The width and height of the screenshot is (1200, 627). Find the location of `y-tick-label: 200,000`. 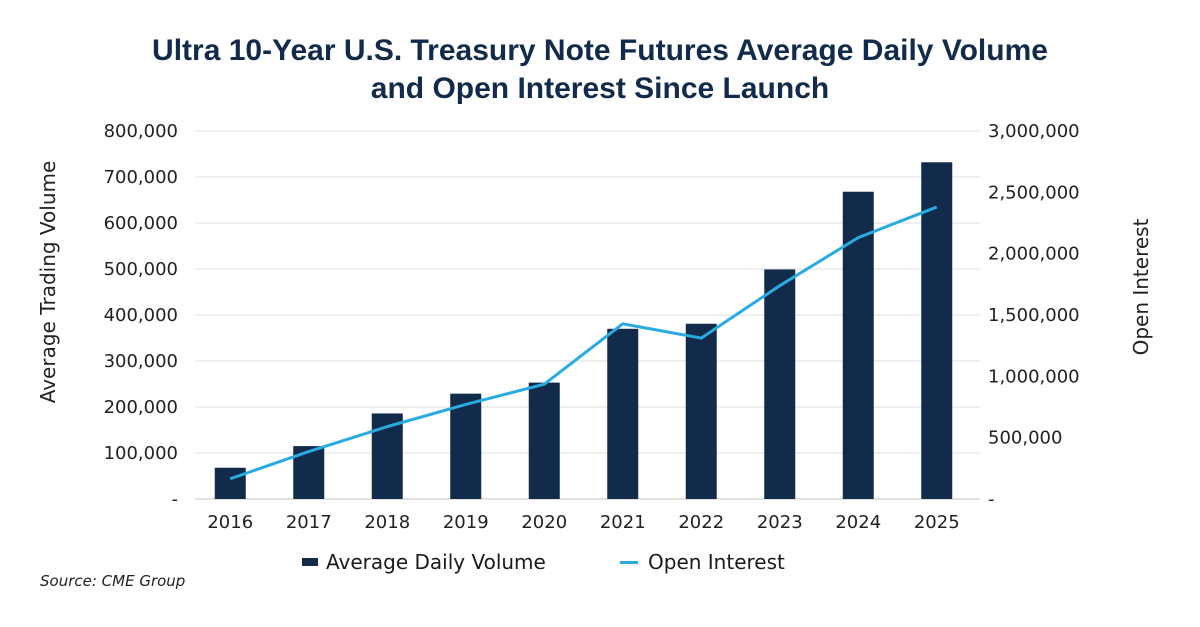

y-tick-label: 200,000 is located at coordinates (141, 407).